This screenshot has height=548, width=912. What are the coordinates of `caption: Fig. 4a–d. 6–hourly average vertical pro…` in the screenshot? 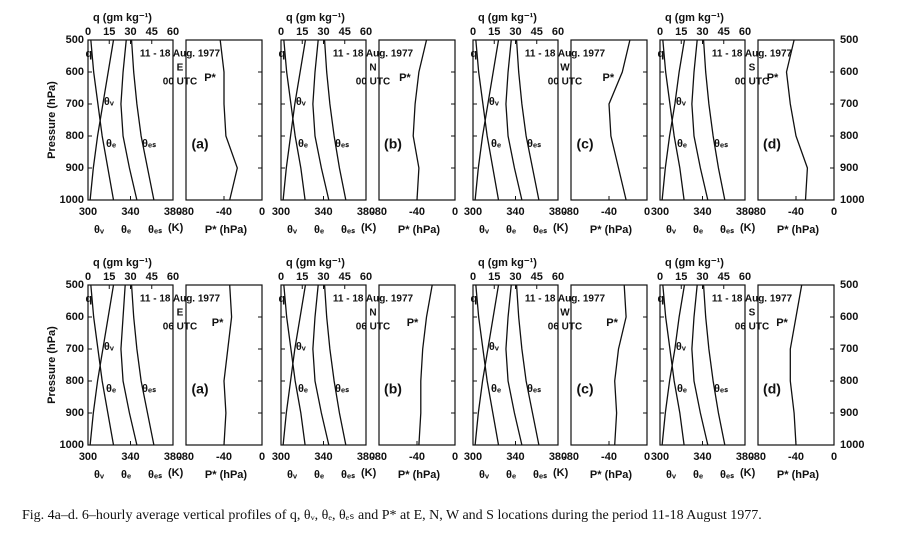 It's located at (392, 515).